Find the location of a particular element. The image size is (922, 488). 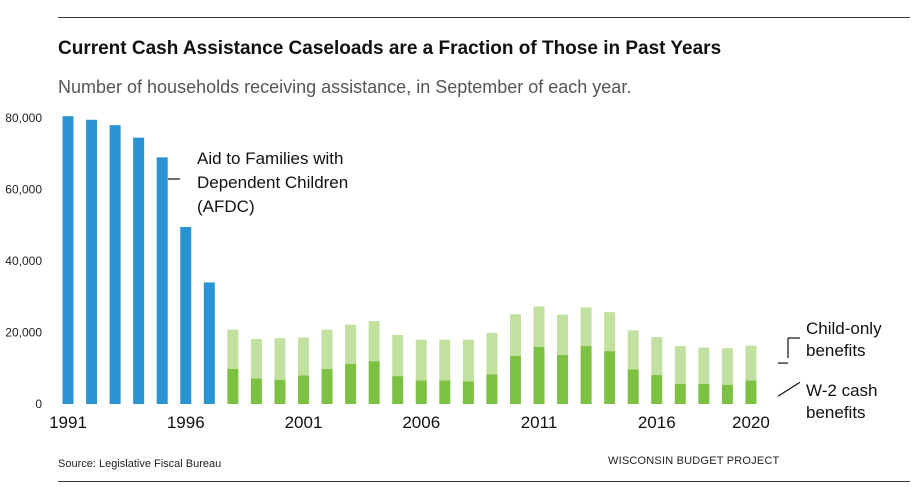

bottom-rule is located at coordinates (484, 481).